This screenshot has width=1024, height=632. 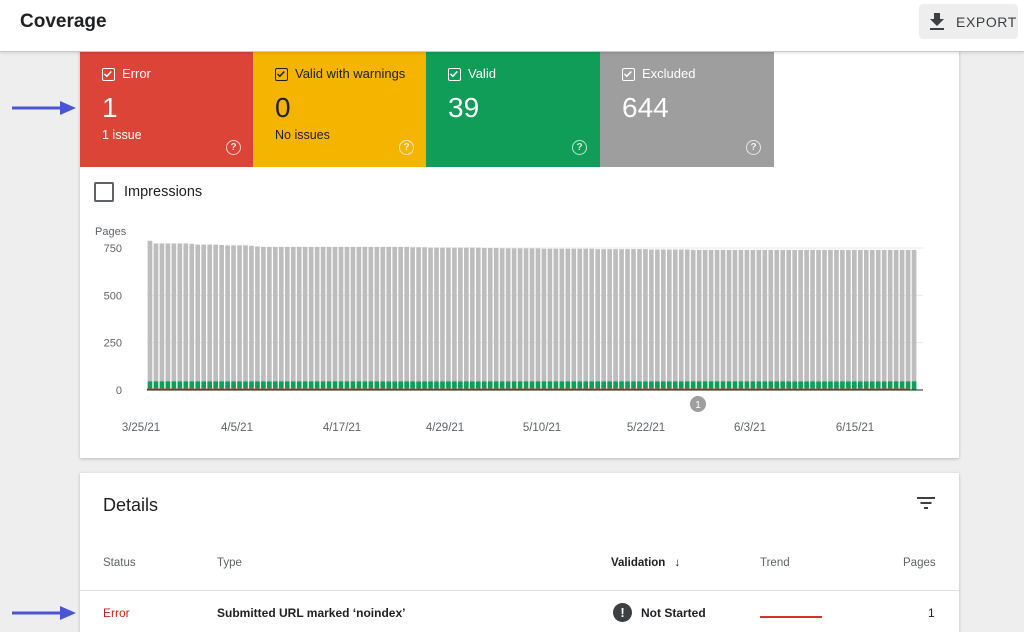 I want to click on tile-valid: Valid 39 ?, so click(x=513, y=109).